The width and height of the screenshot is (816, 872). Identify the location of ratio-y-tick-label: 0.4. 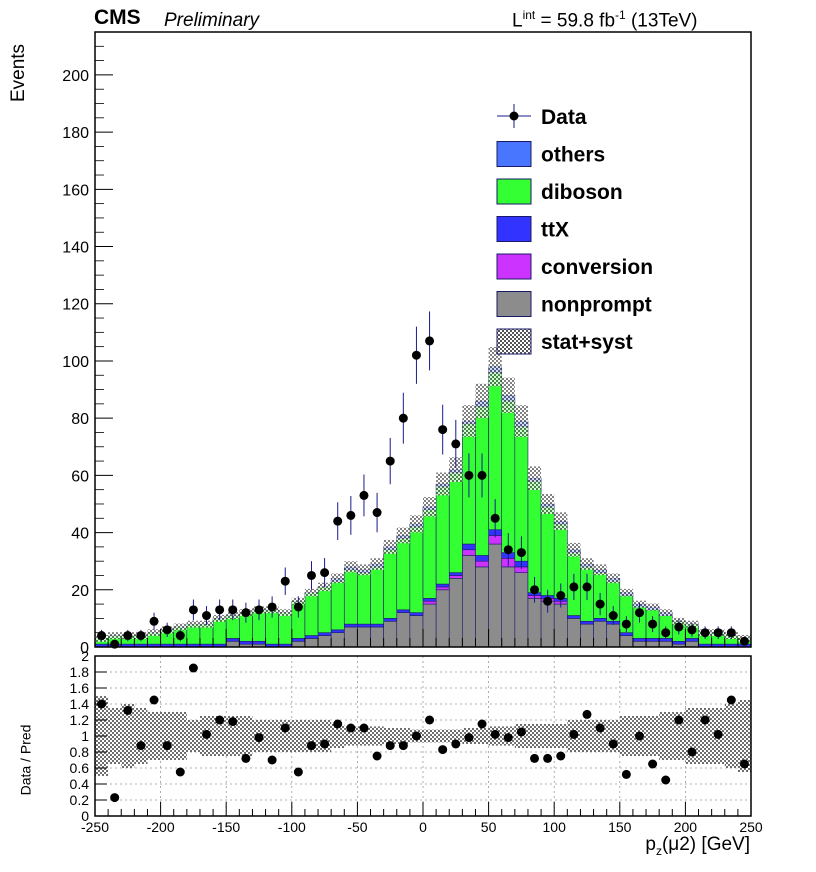
(80, 784).